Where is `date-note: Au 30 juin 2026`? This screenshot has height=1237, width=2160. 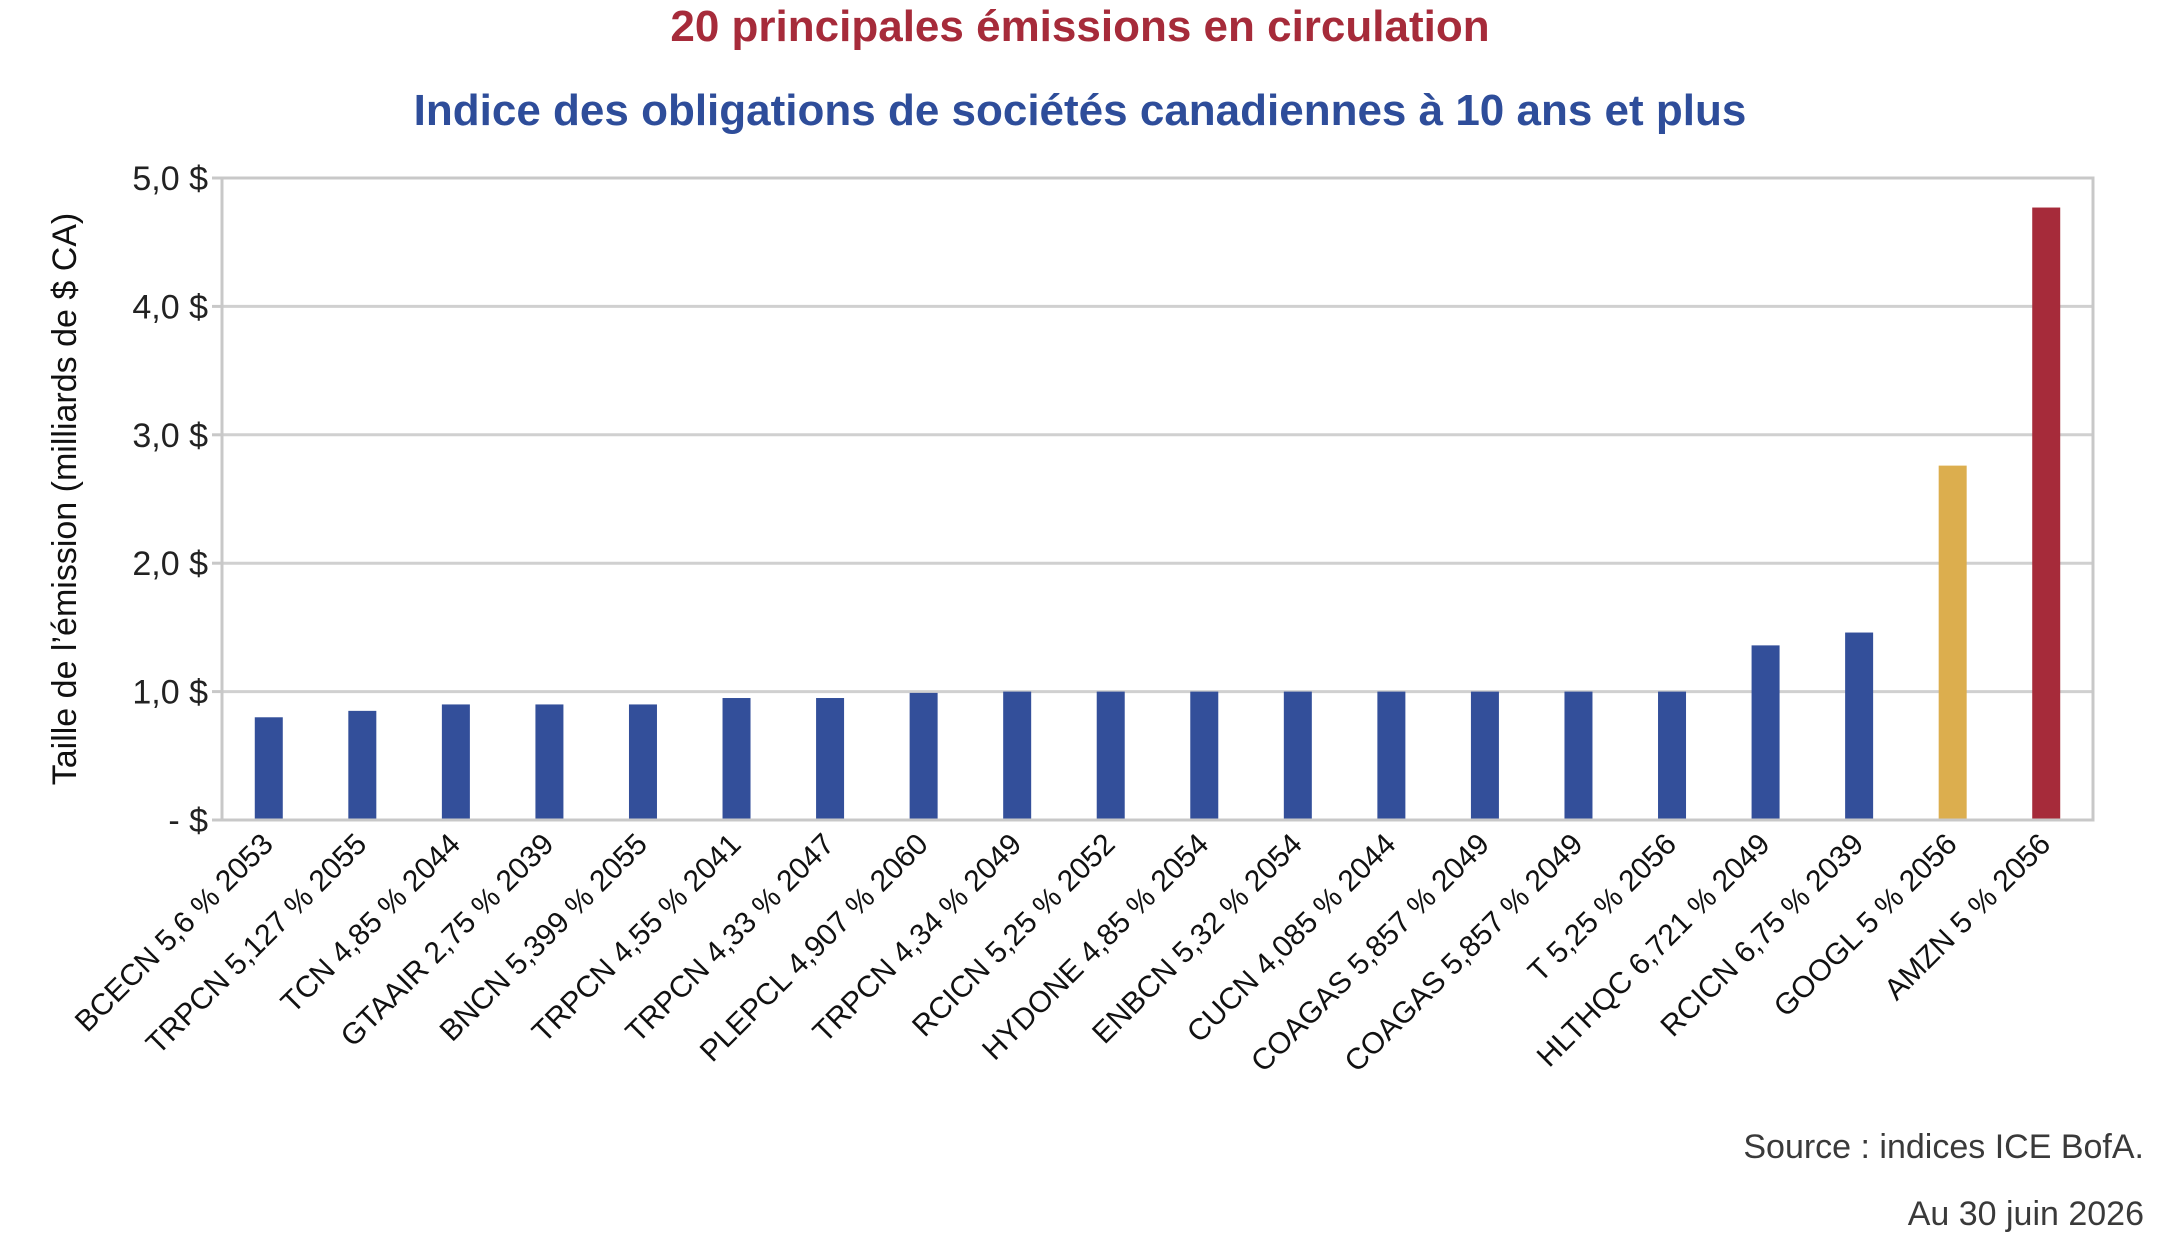 date-note: Au 30 juin 2026 is located at coordinates (2025, 1214).